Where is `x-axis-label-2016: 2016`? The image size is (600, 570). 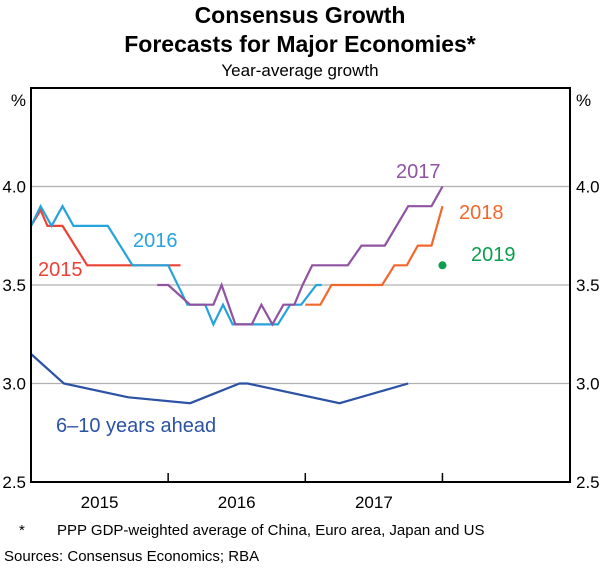
x-axis-label-2016: 2016 is located at coordinates (237, 502).